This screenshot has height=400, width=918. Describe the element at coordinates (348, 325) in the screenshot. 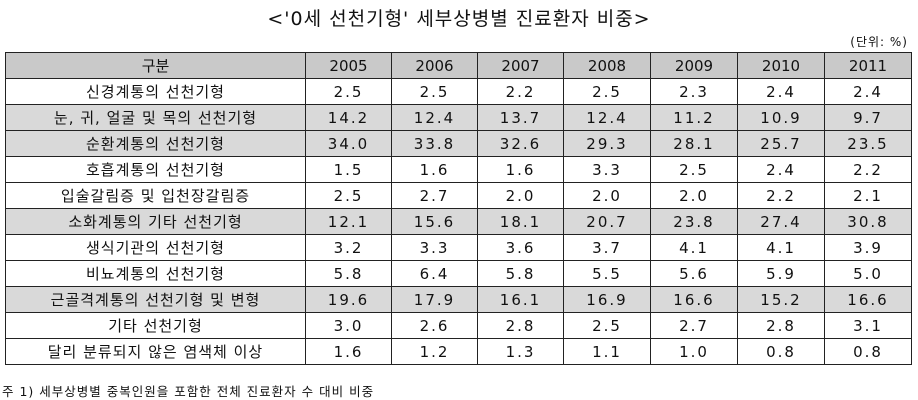

I see `table-cell: 3.0` at that location.